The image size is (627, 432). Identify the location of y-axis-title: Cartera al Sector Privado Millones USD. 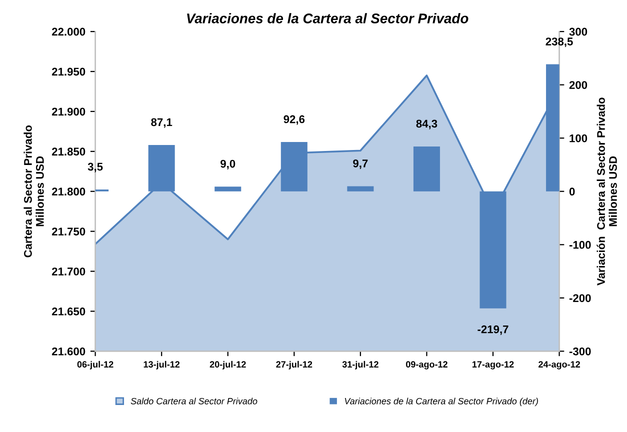
(34, 191).